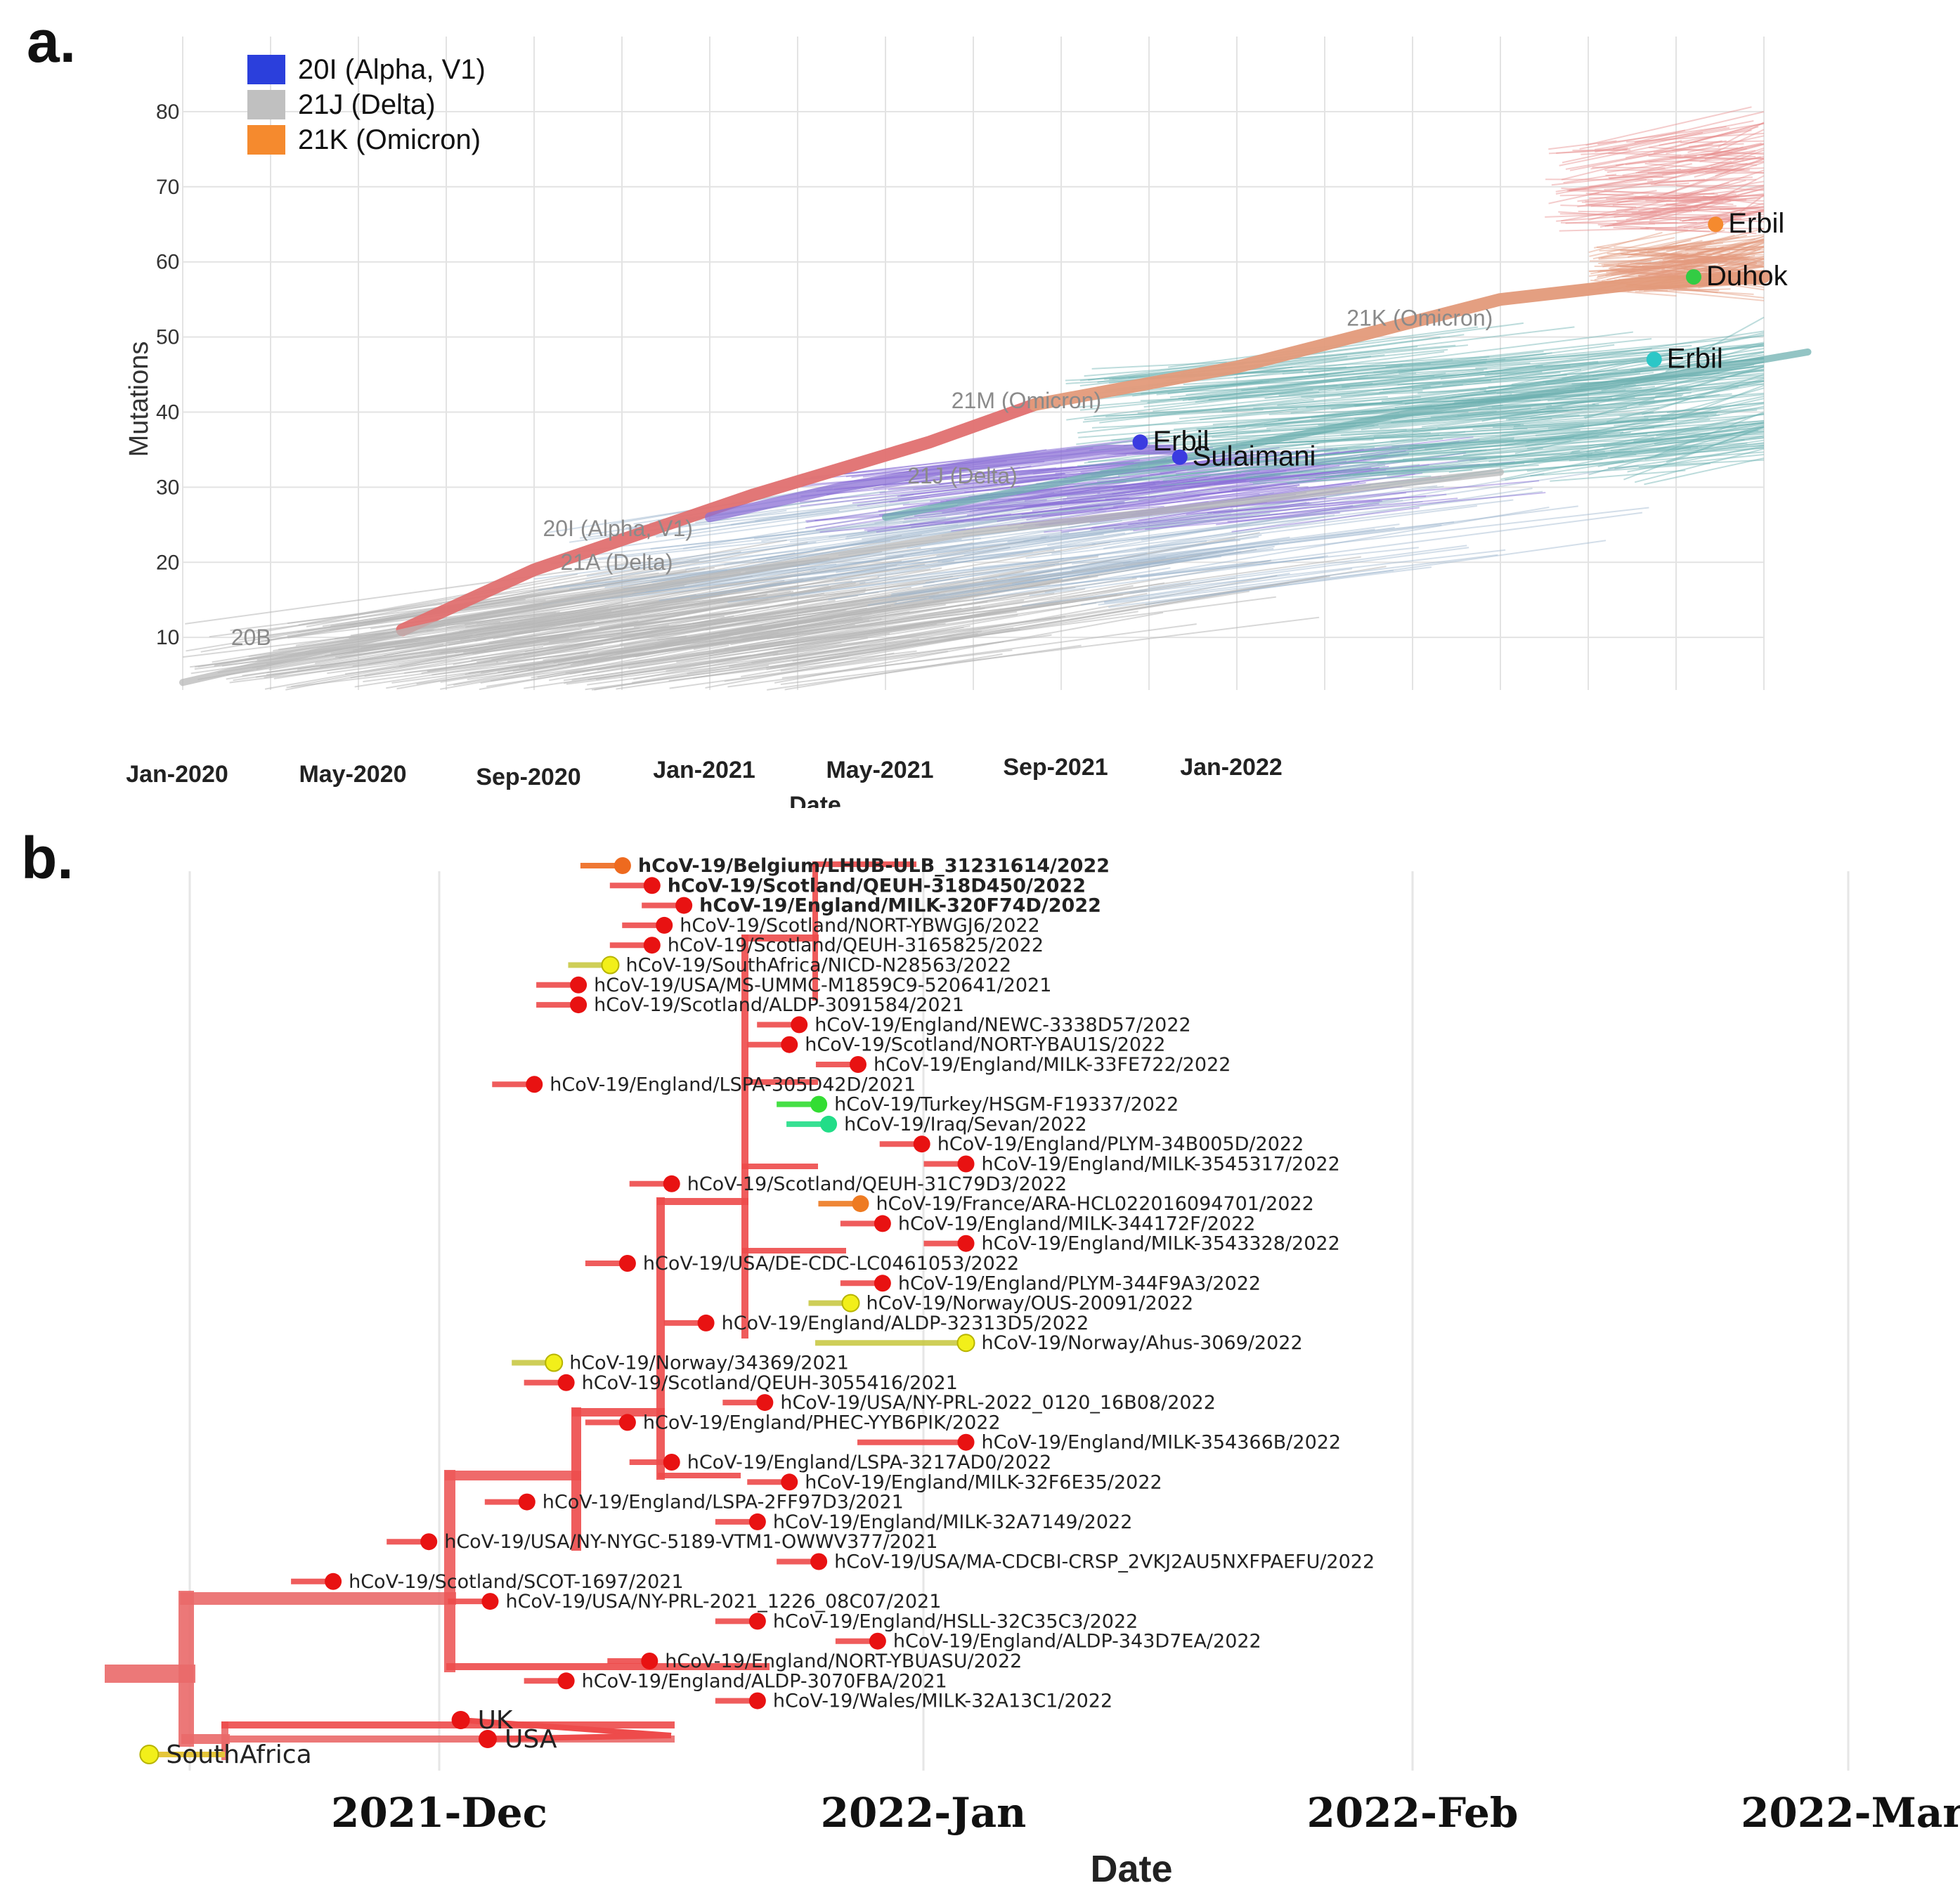  I want to click on legend-label: 21J (Delta), so click(367, 104).